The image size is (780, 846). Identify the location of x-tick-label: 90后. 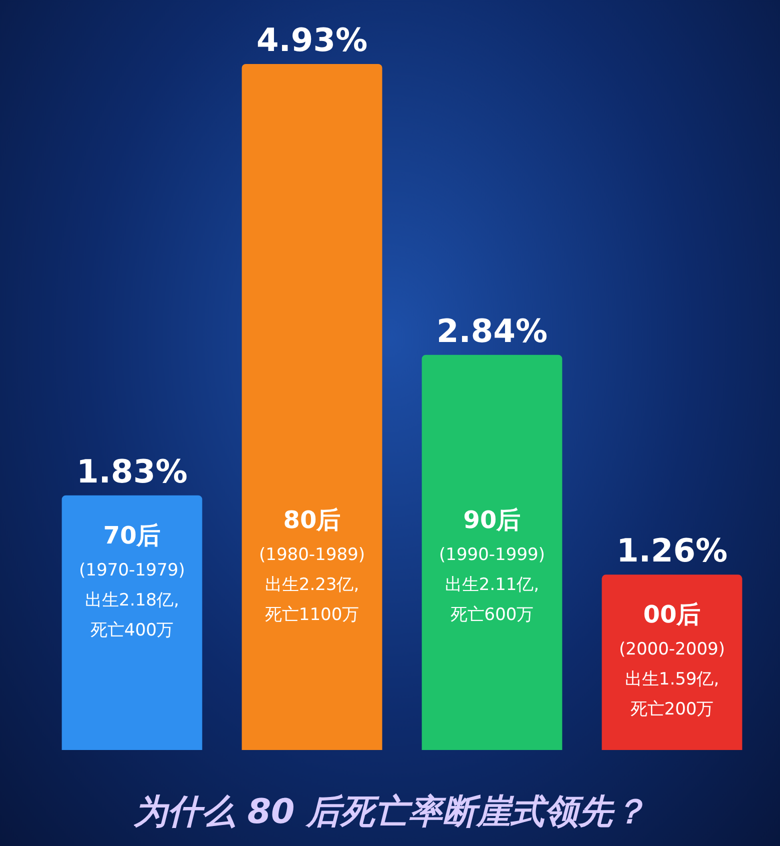
(492, 520).